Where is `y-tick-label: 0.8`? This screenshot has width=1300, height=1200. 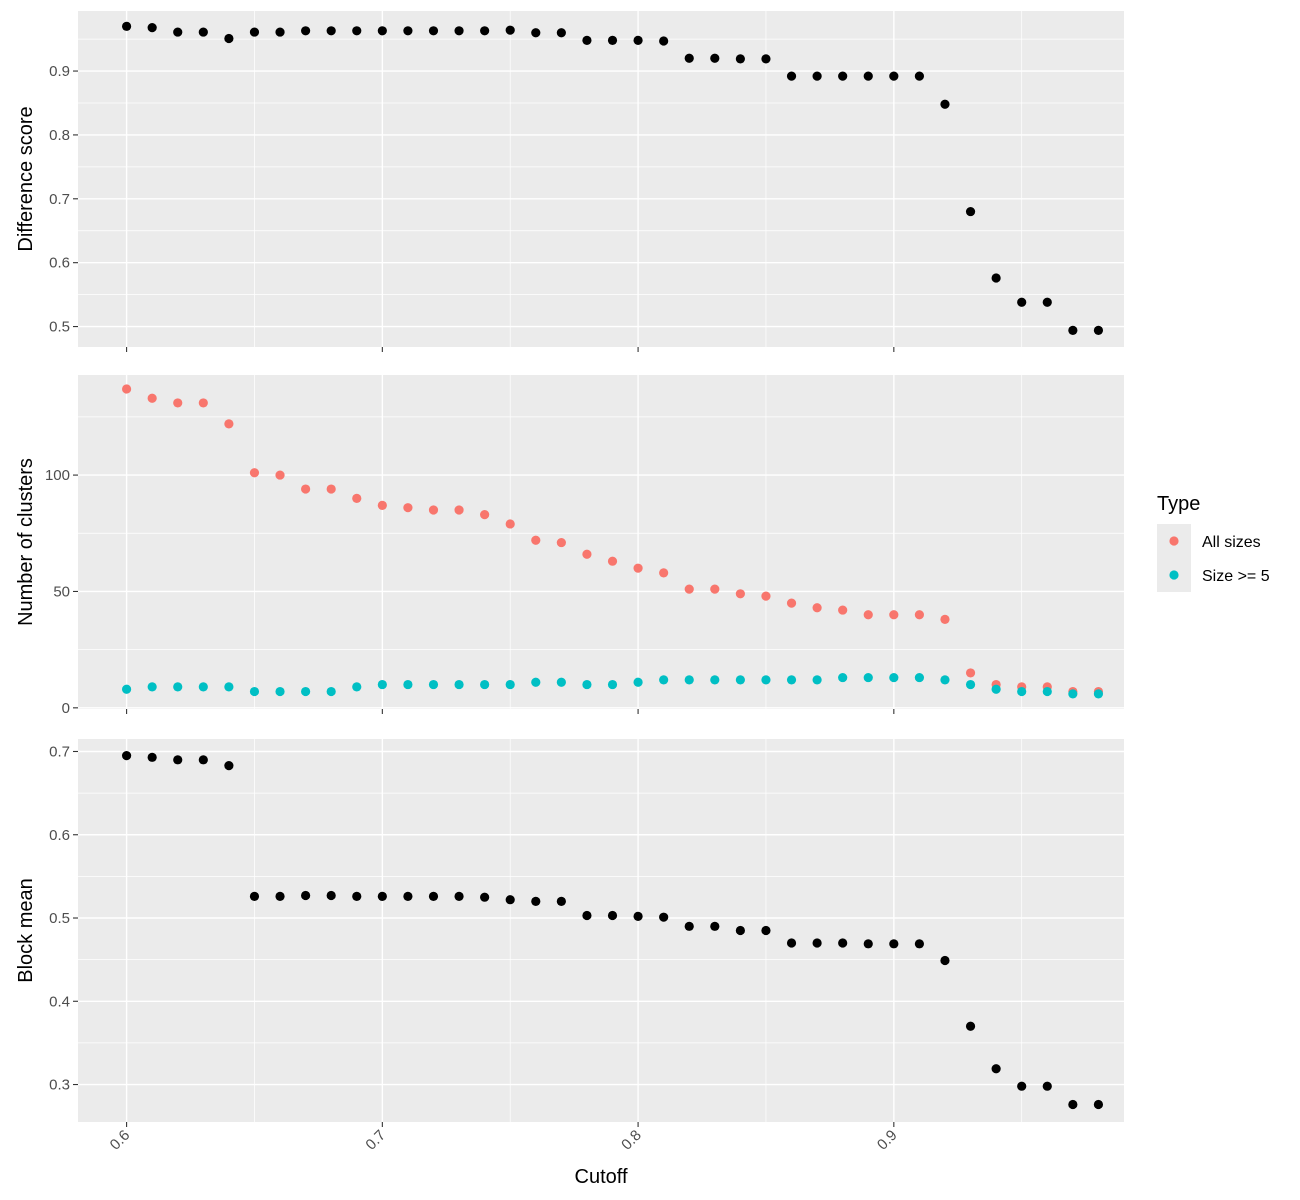
y-tick-label: 0.8 is located at coordinates (59, 135).